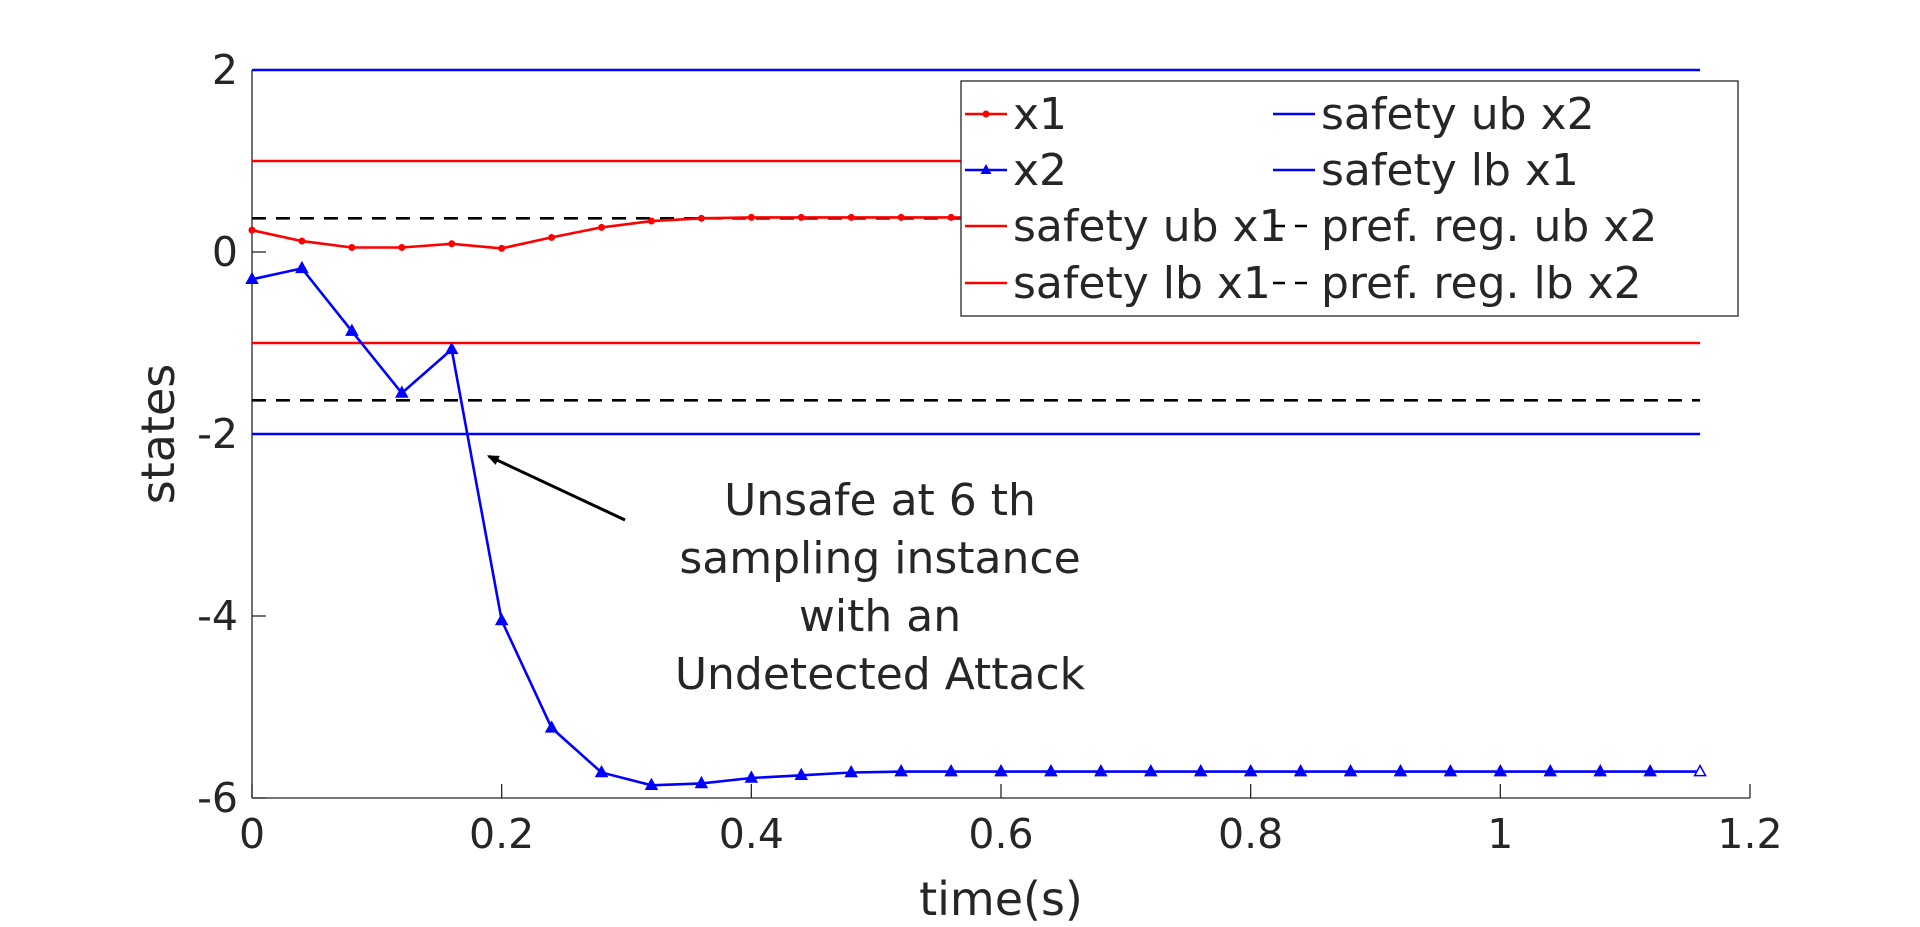  Describe the element at coordinates (217, 616) in the screenshot. I see `y-tick-label: -4` at that location.